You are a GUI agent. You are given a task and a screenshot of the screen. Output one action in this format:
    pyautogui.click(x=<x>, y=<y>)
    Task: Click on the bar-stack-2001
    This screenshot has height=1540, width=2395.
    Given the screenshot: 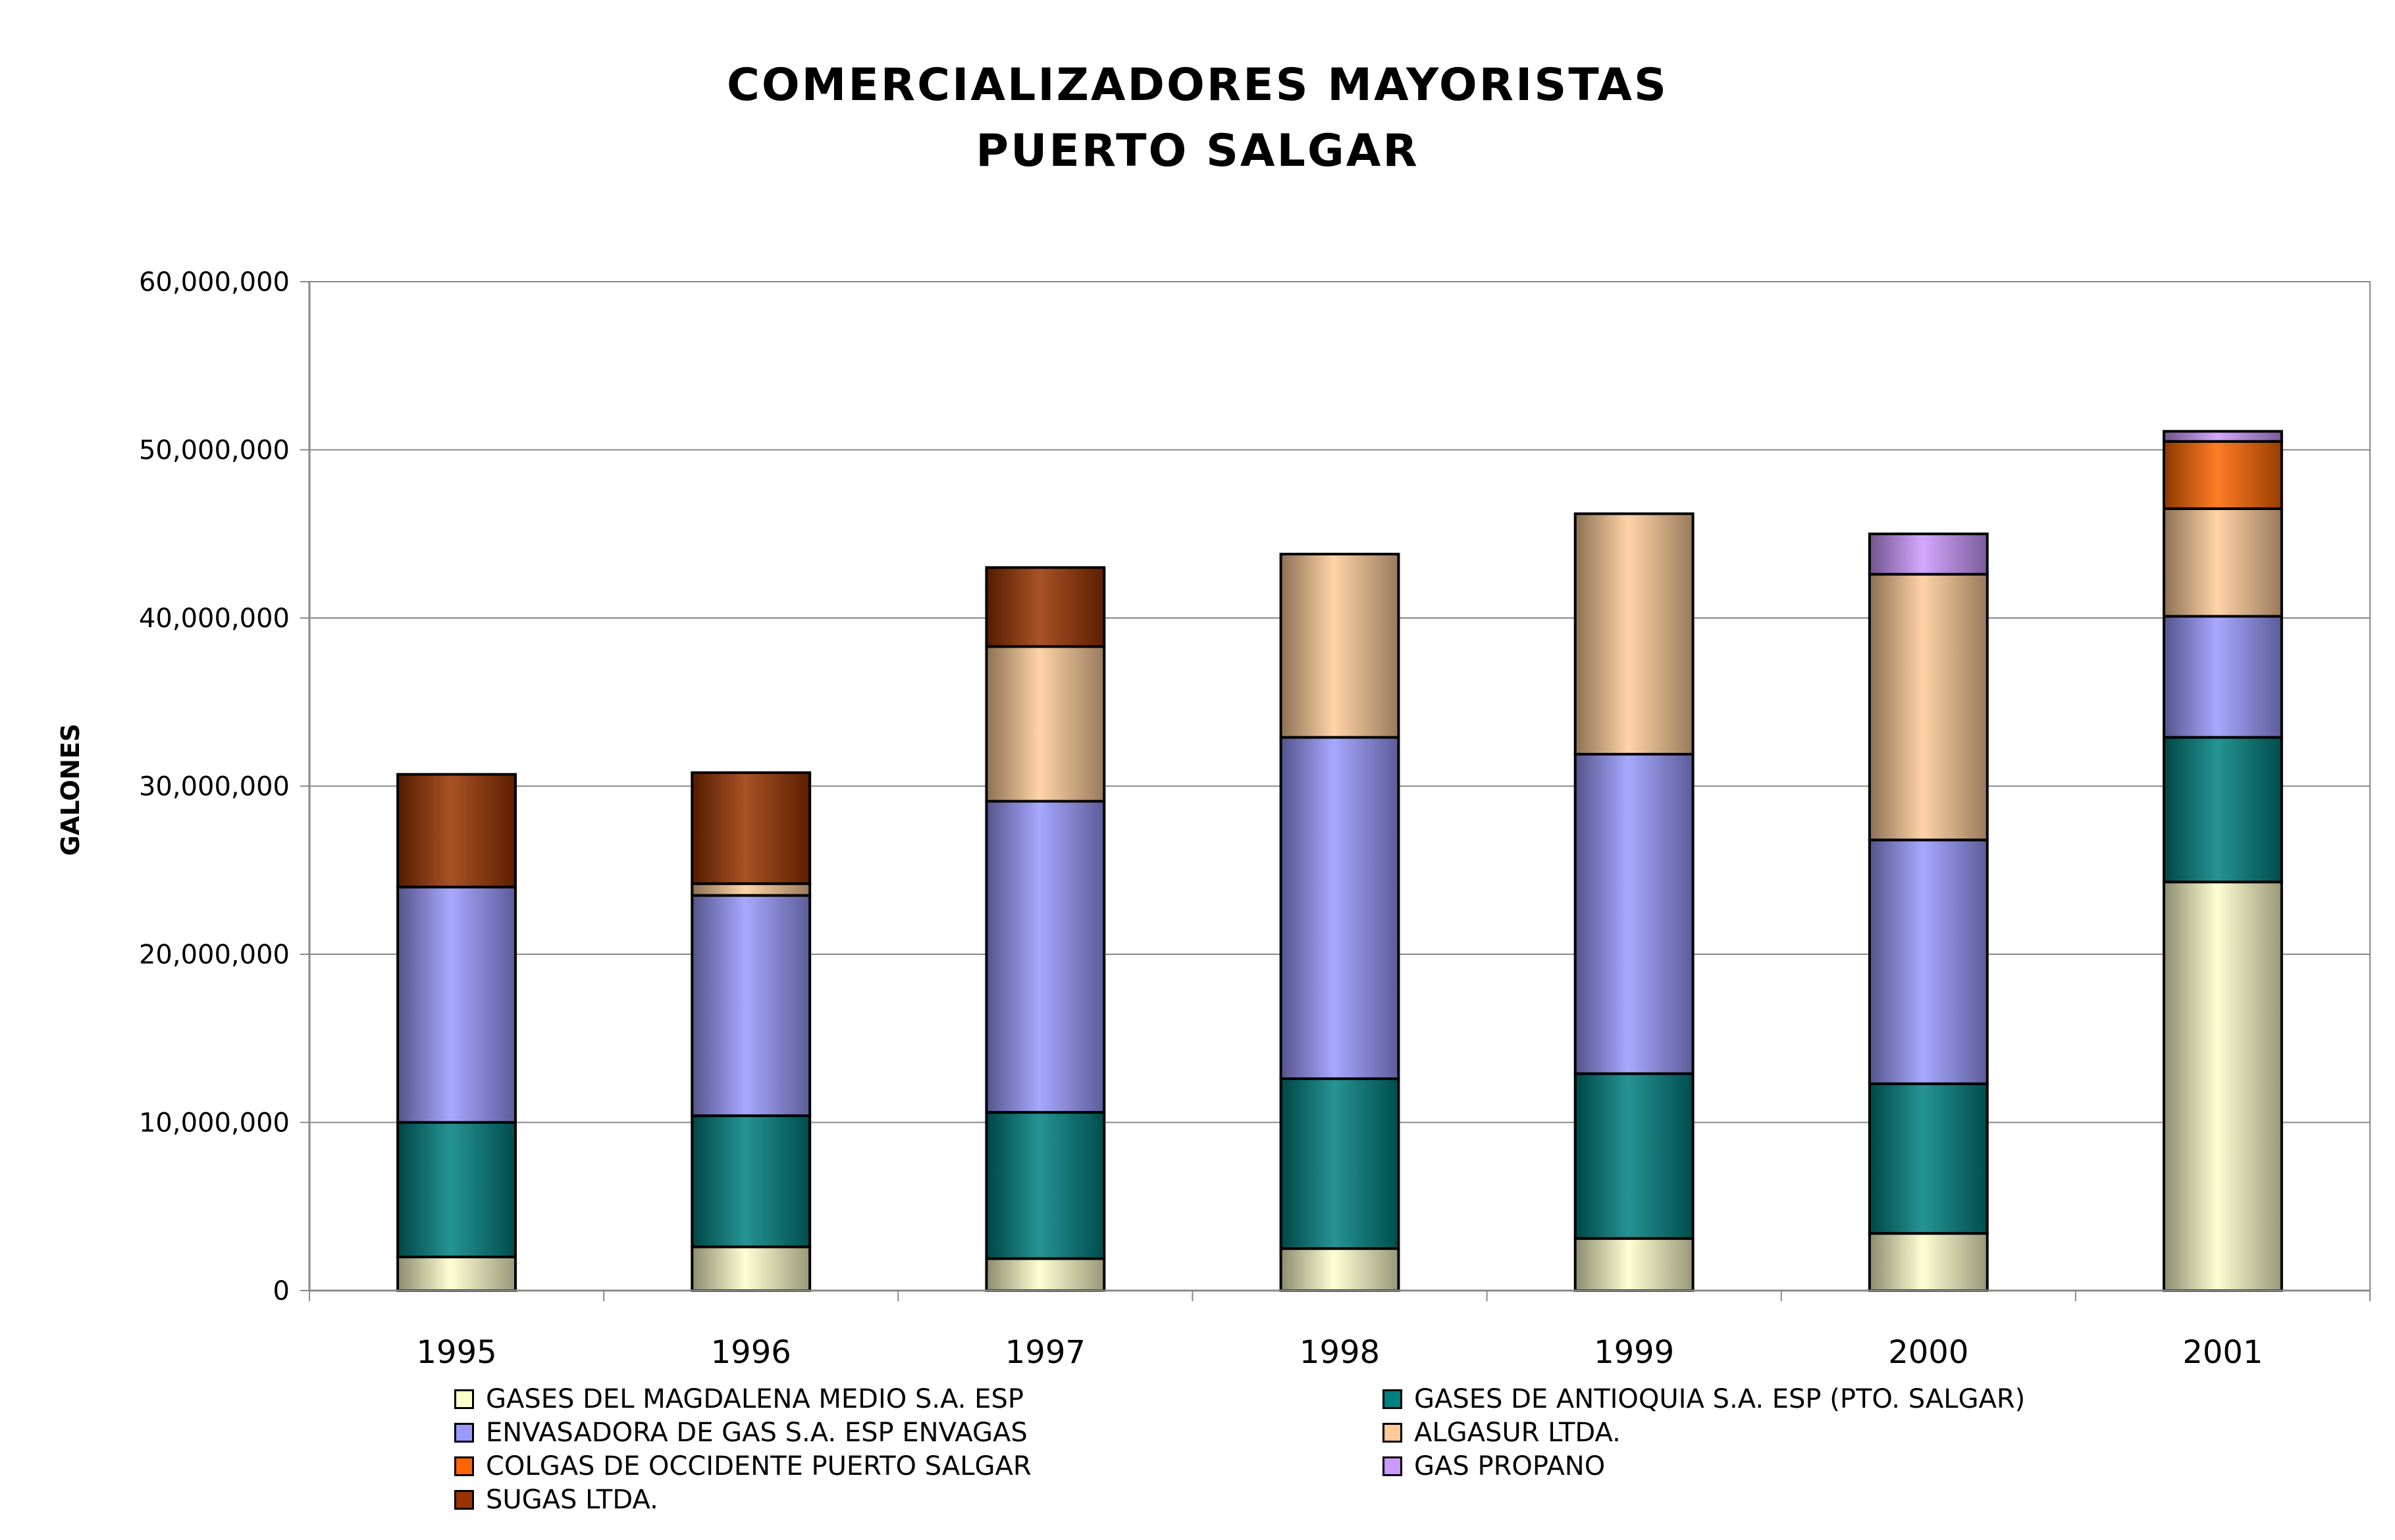 What is the action you would take?
    pyautogui.click(x=2223, y=861)
    